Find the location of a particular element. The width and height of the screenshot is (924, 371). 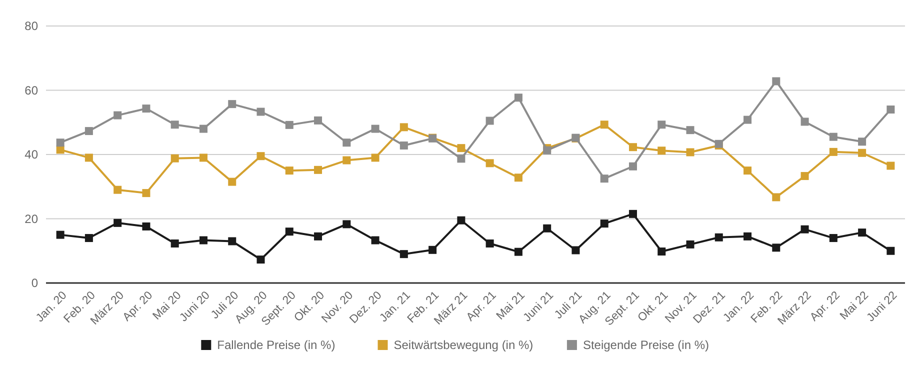

legend-label: Fallende Preise (in %) is located at coordinates (276, 345).